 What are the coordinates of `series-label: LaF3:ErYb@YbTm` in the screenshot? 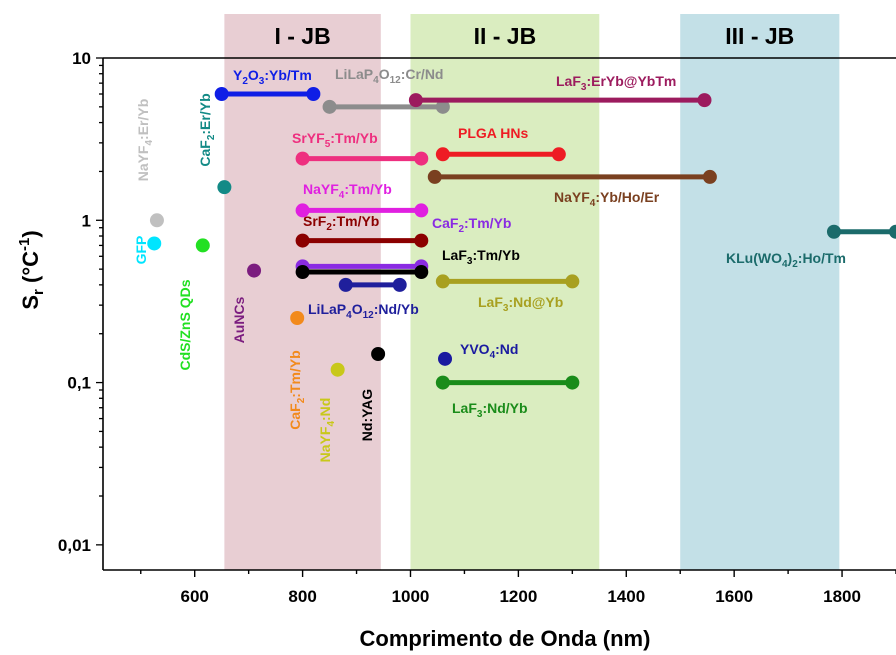 It's located at (616, 83).